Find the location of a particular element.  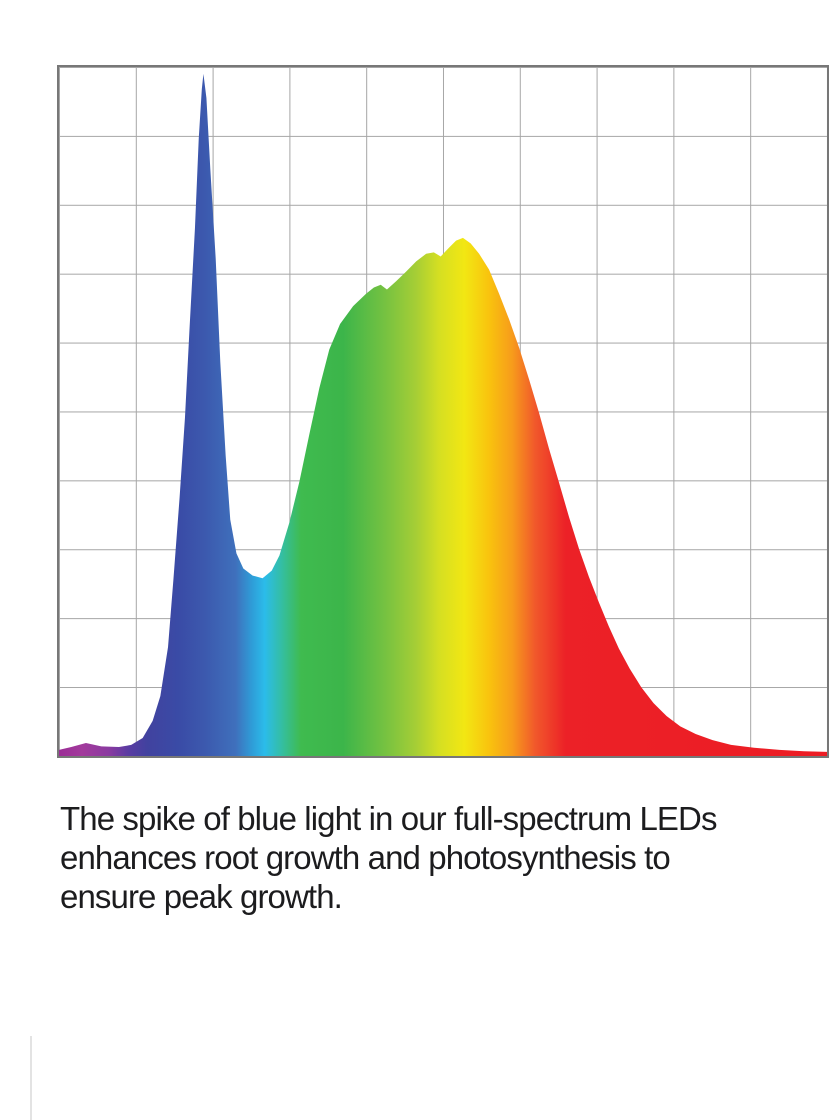

page-edge-rule is located at coordinates (31, 1078).